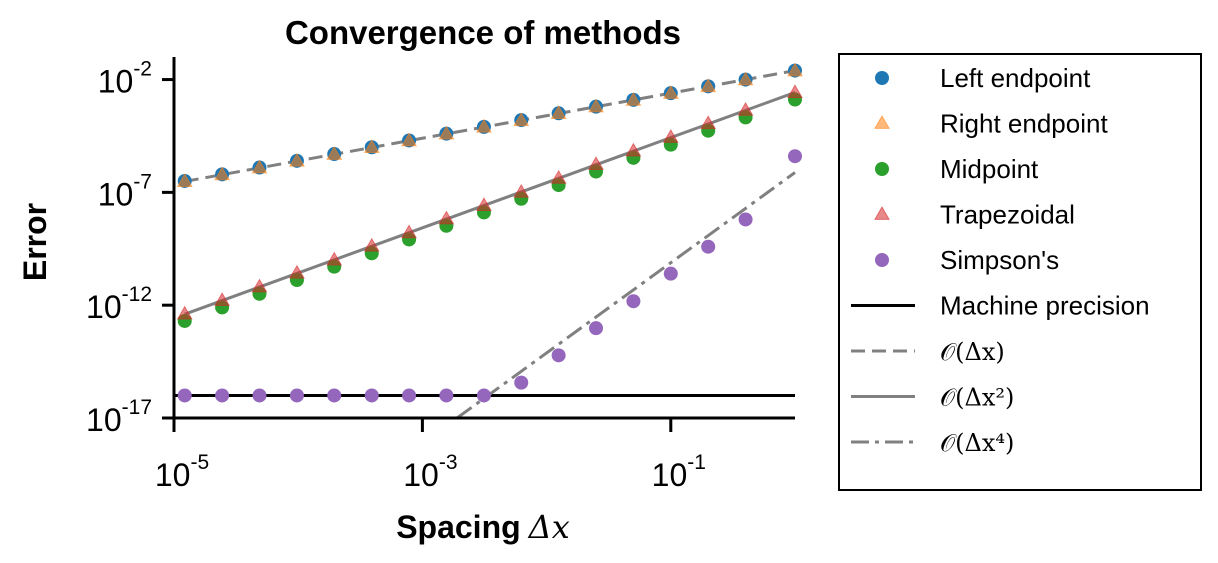  What do you see at coordinates (125, 79) in the screenshot?
I see `y-tick-label-0: 10⁻²` at bounding box center [125, 79].